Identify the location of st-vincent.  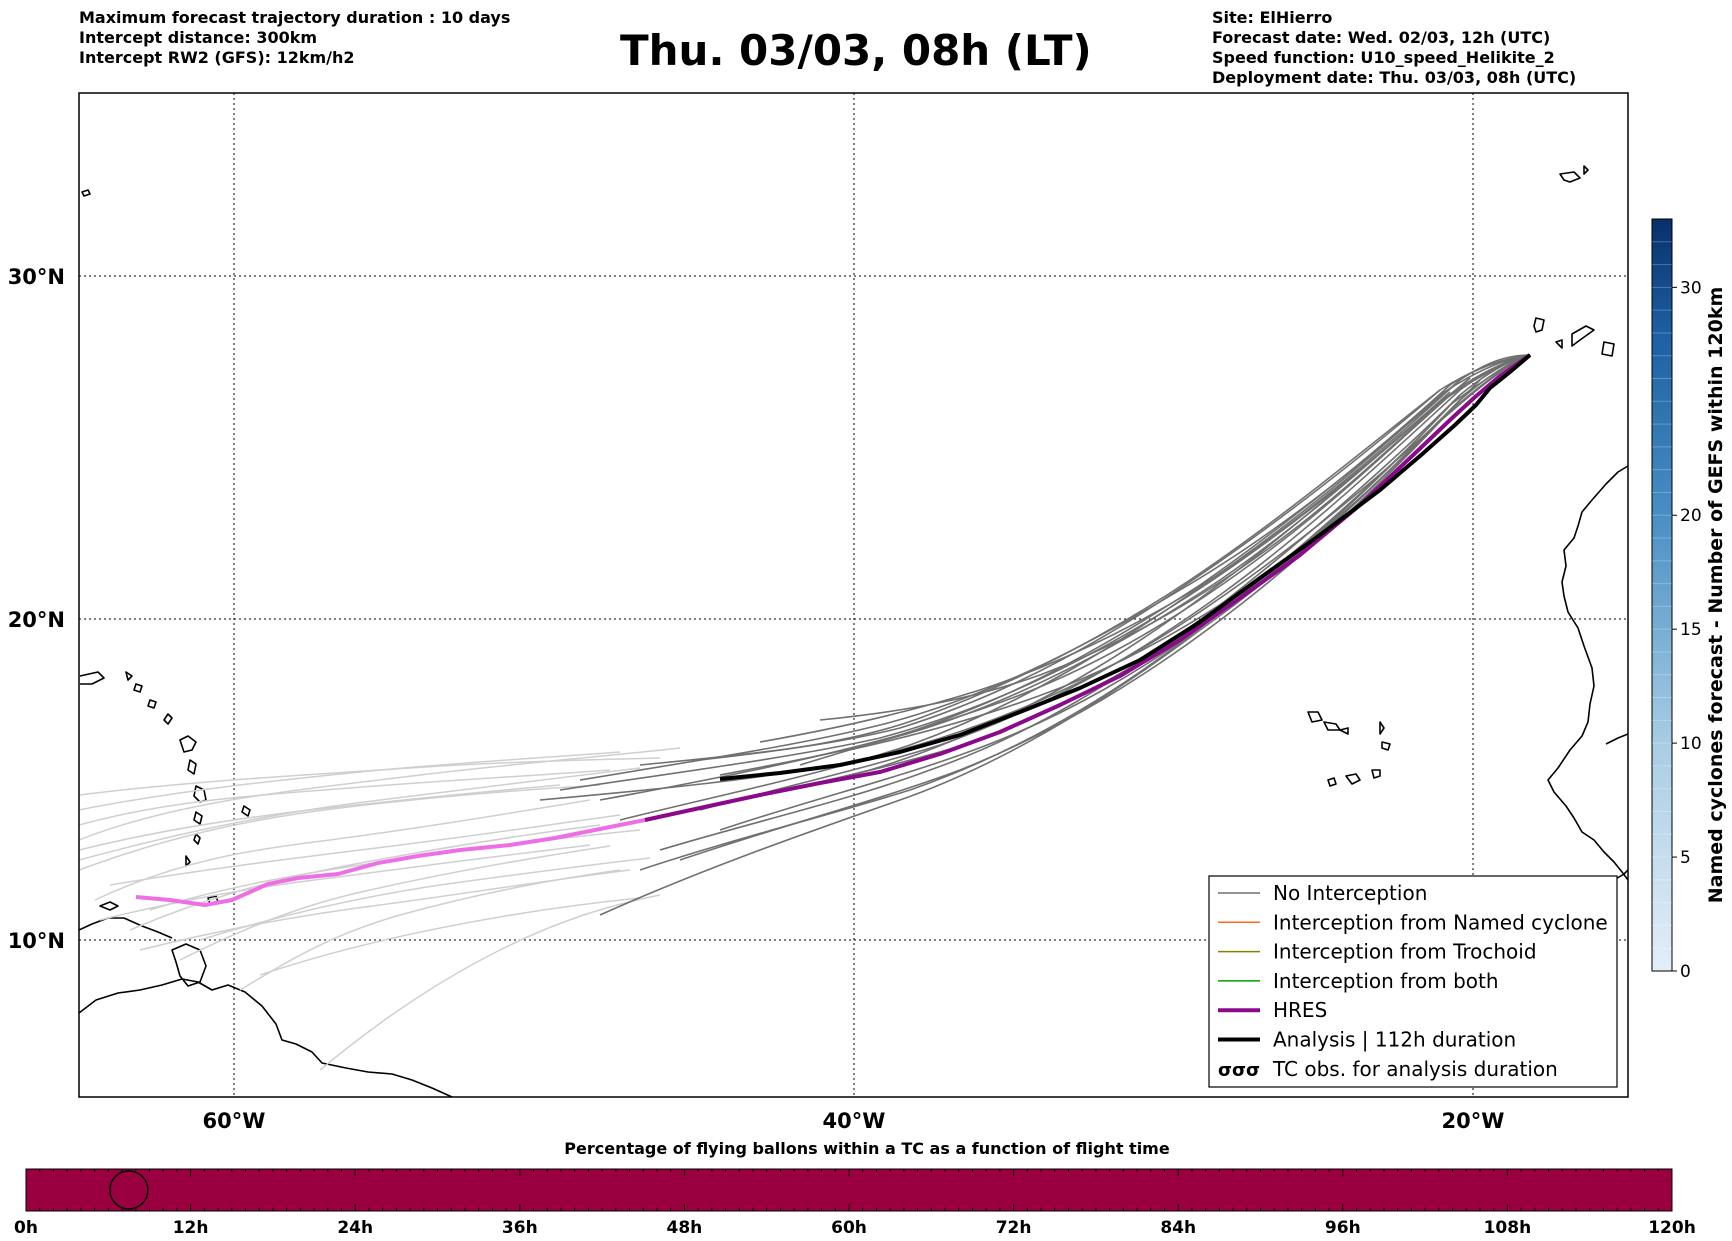
(197, 839).